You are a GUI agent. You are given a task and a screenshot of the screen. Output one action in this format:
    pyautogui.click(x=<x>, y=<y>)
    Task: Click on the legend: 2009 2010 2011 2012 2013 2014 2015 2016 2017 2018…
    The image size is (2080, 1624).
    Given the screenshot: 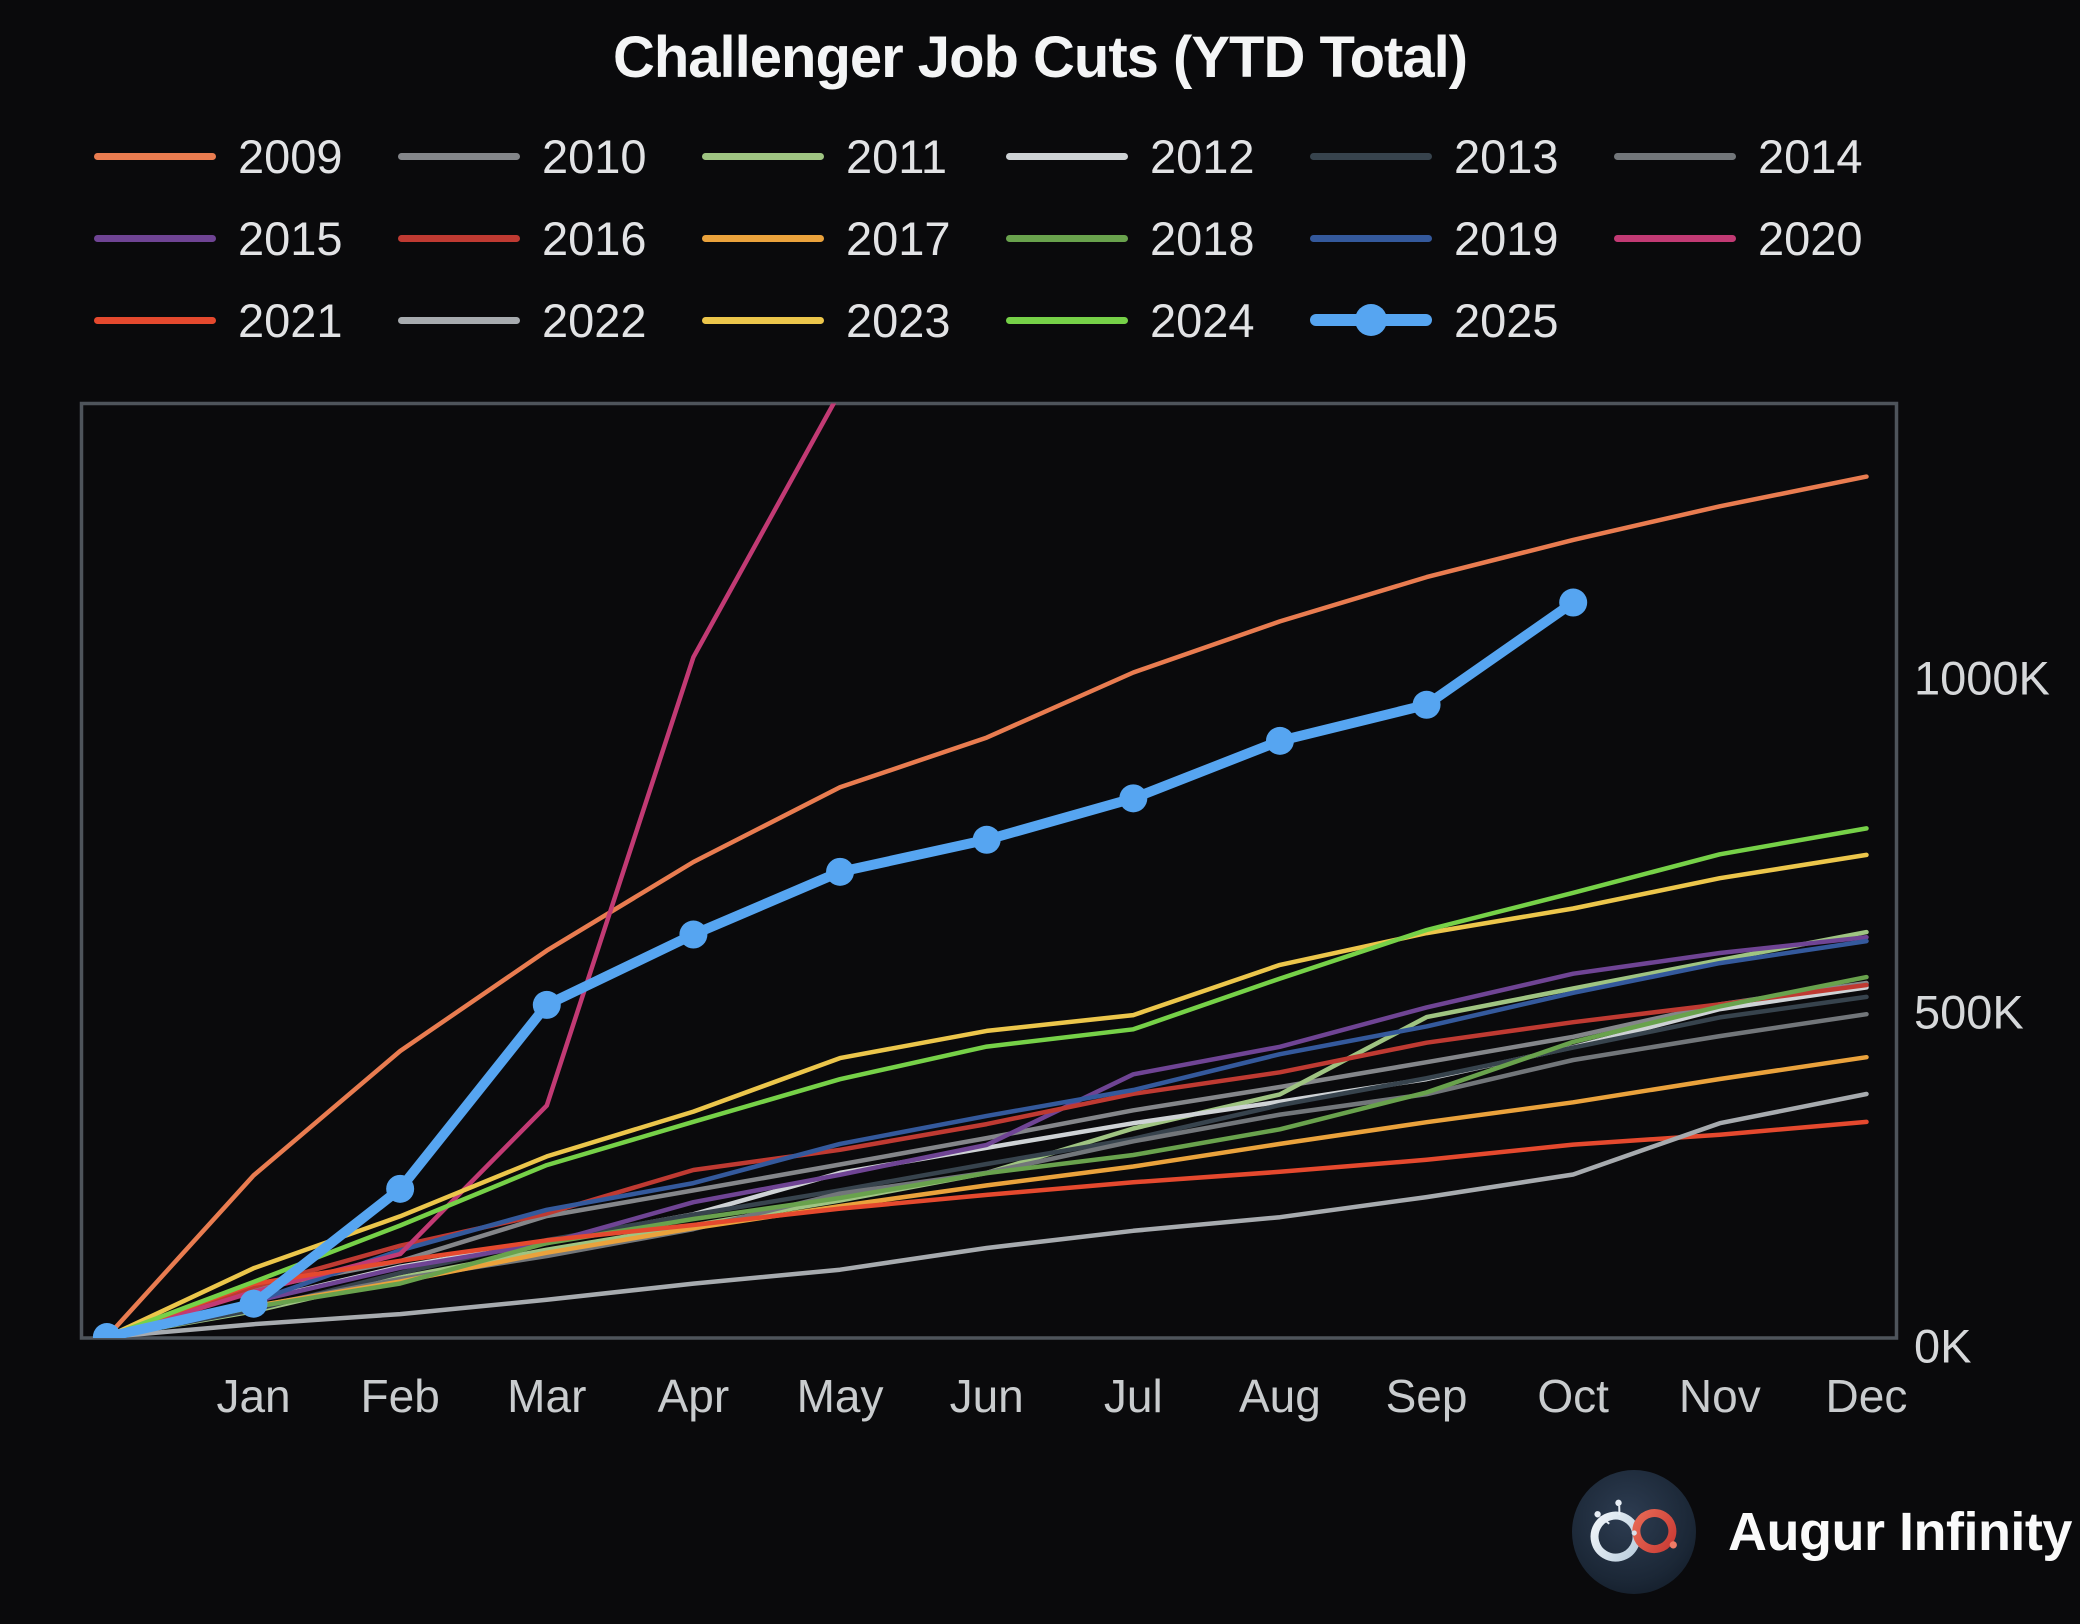 What is the action you would take?
    pyautogui.click(x=1006, y=238)
    